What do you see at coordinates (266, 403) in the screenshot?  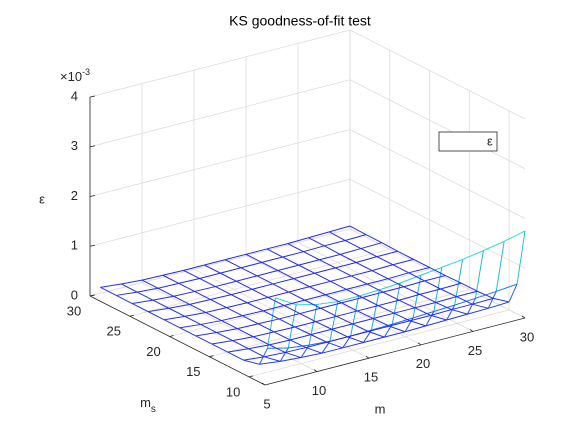 I see `x-tick-label: 5` at bounding box center [266, 403].